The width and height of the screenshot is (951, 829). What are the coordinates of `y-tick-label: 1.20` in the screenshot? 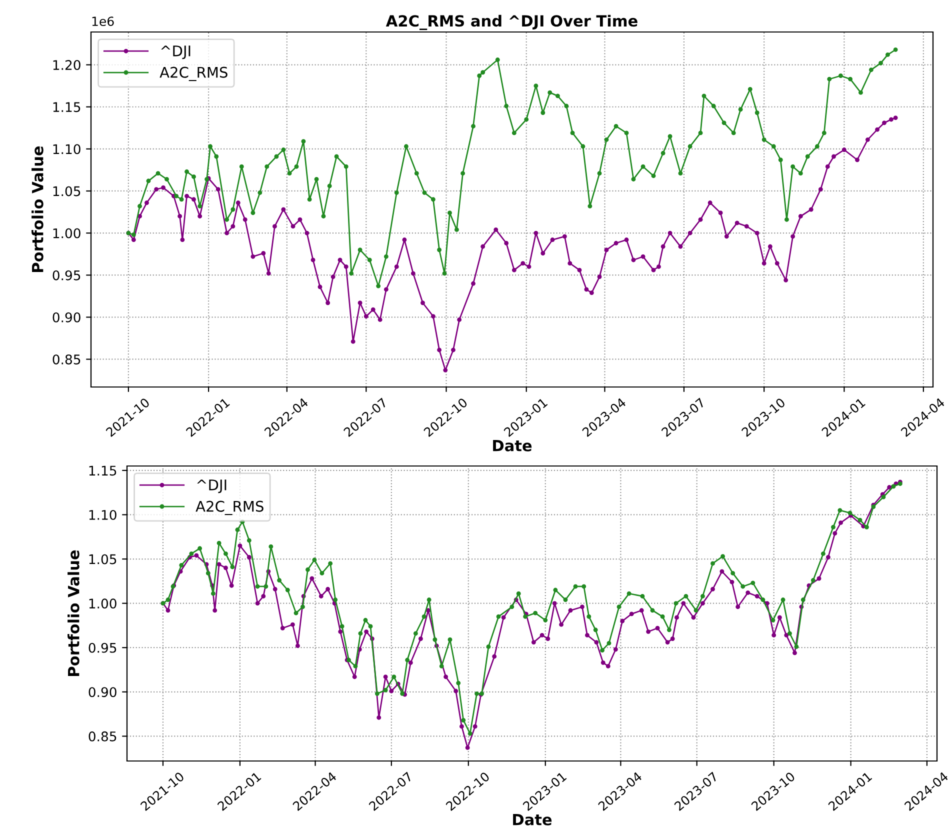 It's located at (66, 65).